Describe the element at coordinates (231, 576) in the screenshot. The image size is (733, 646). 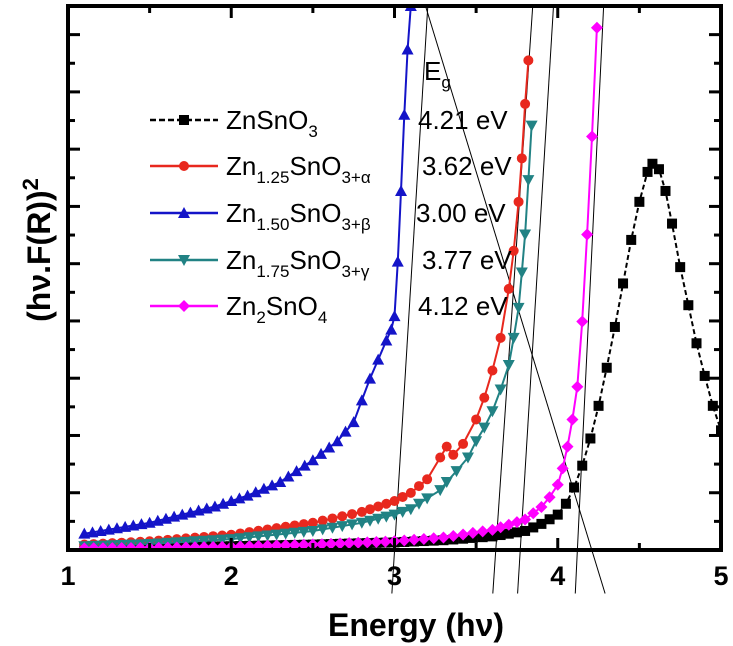
I see `x-tick-label: 2` at that location.